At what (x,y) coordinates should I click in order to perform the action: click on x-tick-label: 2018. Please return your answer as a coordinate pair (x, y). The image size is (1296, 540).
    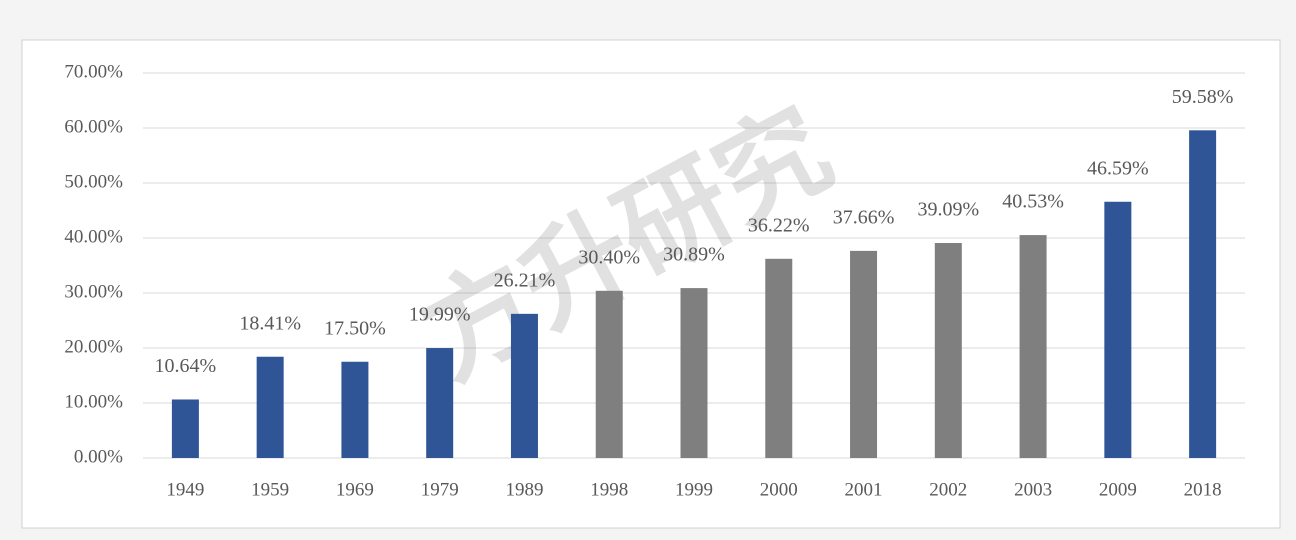
    Looking at the image, I should click on (1203, 489).